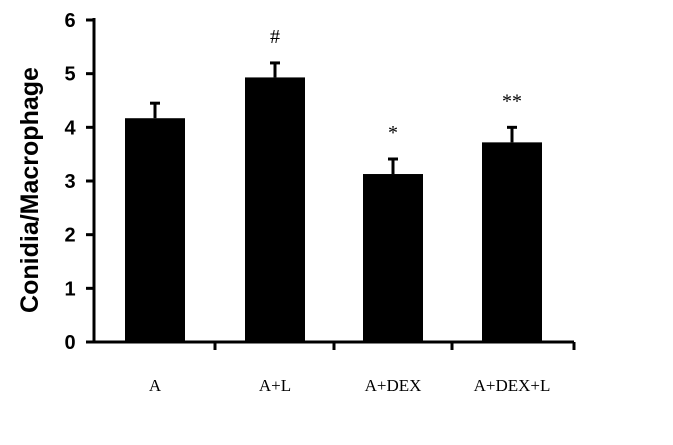  I want to click on y-tick-label-0: 0, so click(69, 343).